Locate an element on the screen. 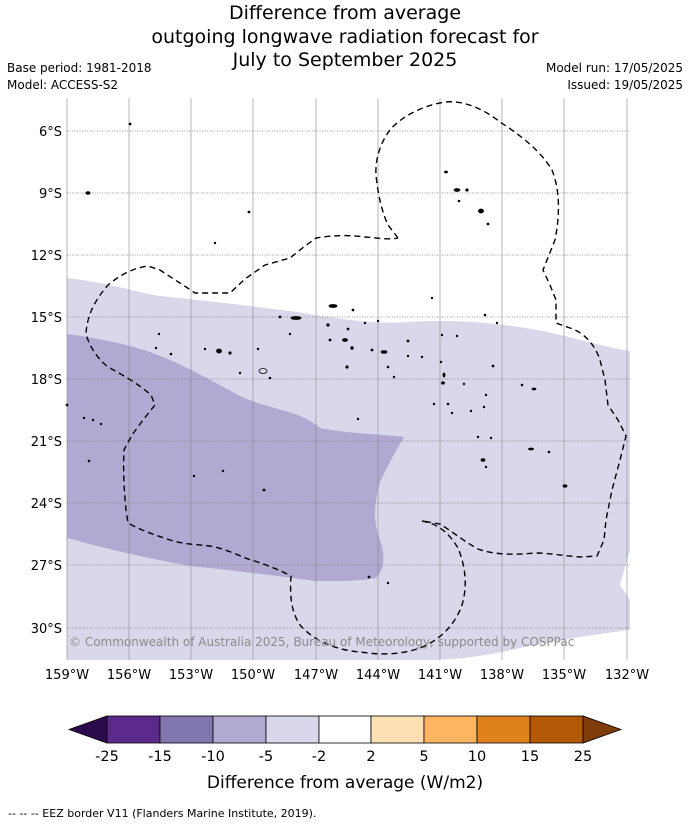 The width and height of the screenshot is (690, 827). lon-label-144w: 144°W is located at coordinates (378, 675).